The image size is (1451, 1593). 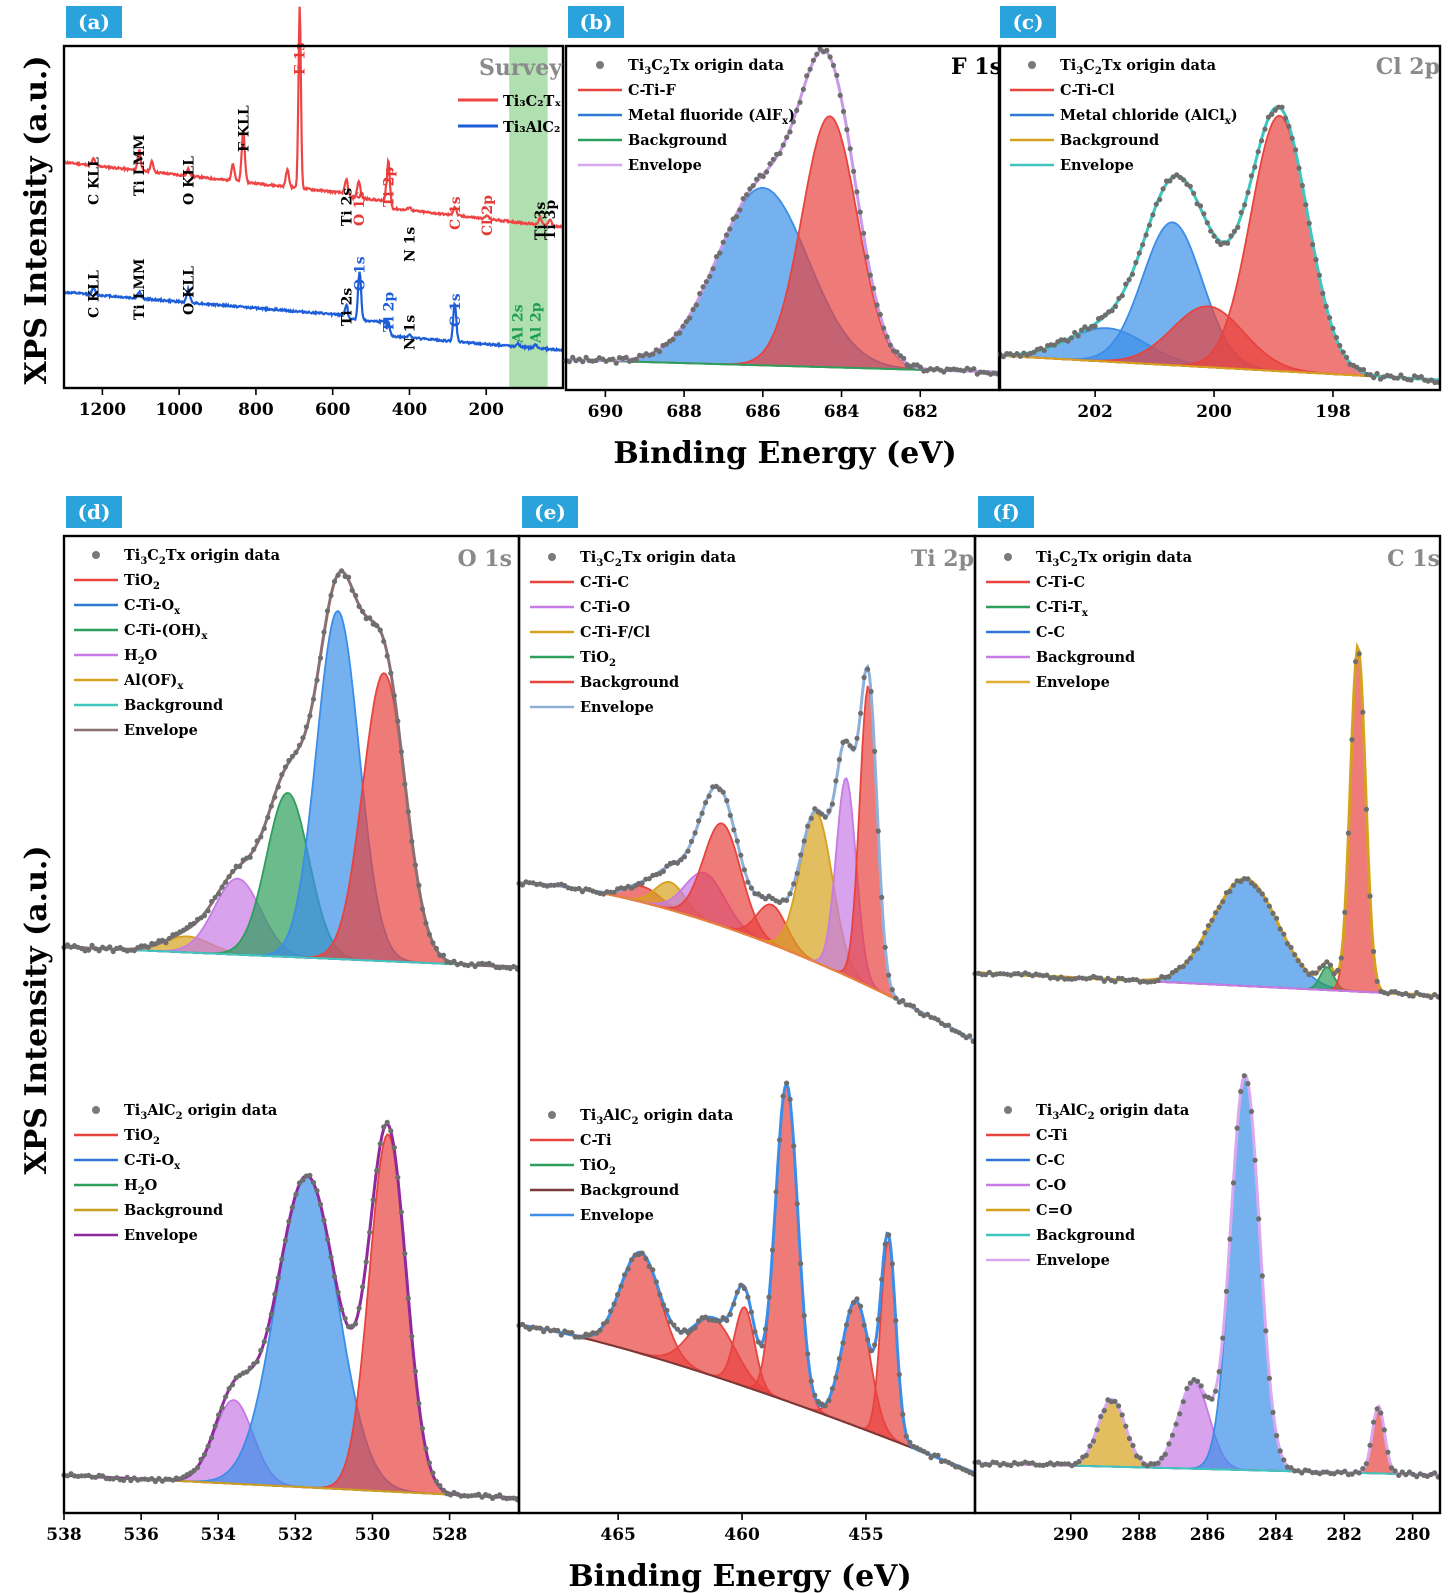 I want to click on c1s-ti3c2tx-legend-item-1: C-Ti-C, so click(x=1060, y=582).